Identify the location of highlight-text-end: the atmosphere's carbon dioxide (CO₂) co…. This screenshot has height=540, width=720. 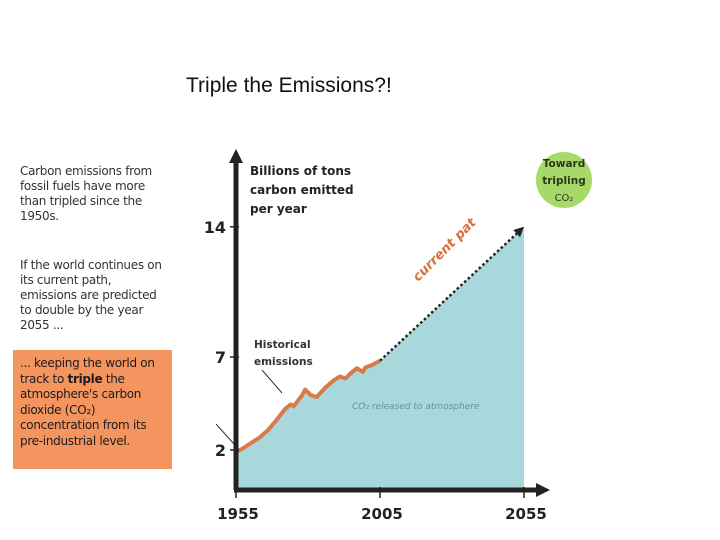
(83, 409).